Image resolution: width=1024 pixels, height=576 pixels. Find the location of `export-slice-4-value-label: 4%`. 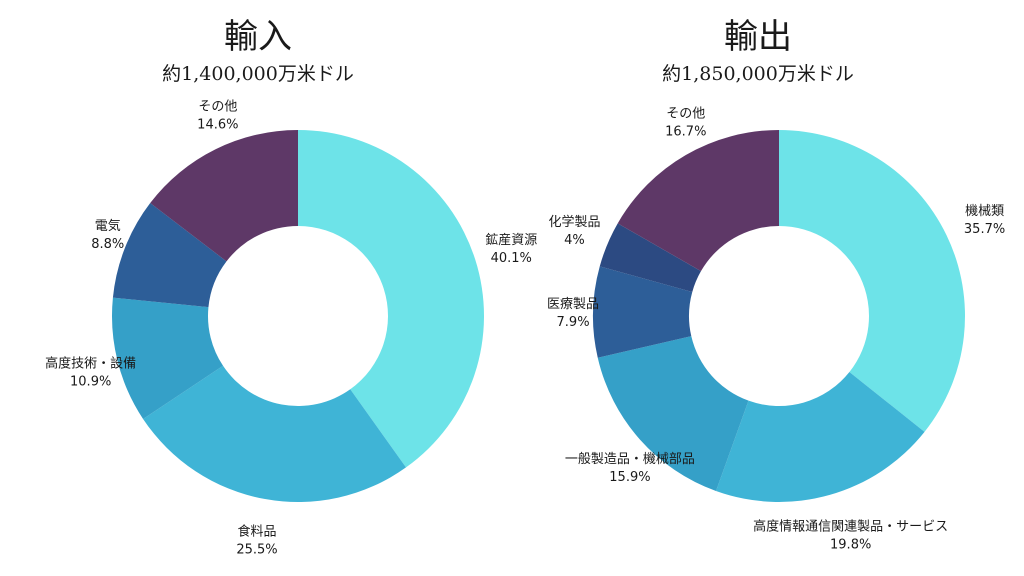

export-slice-4-value-label: 4% is located at coordinates (574, 240).